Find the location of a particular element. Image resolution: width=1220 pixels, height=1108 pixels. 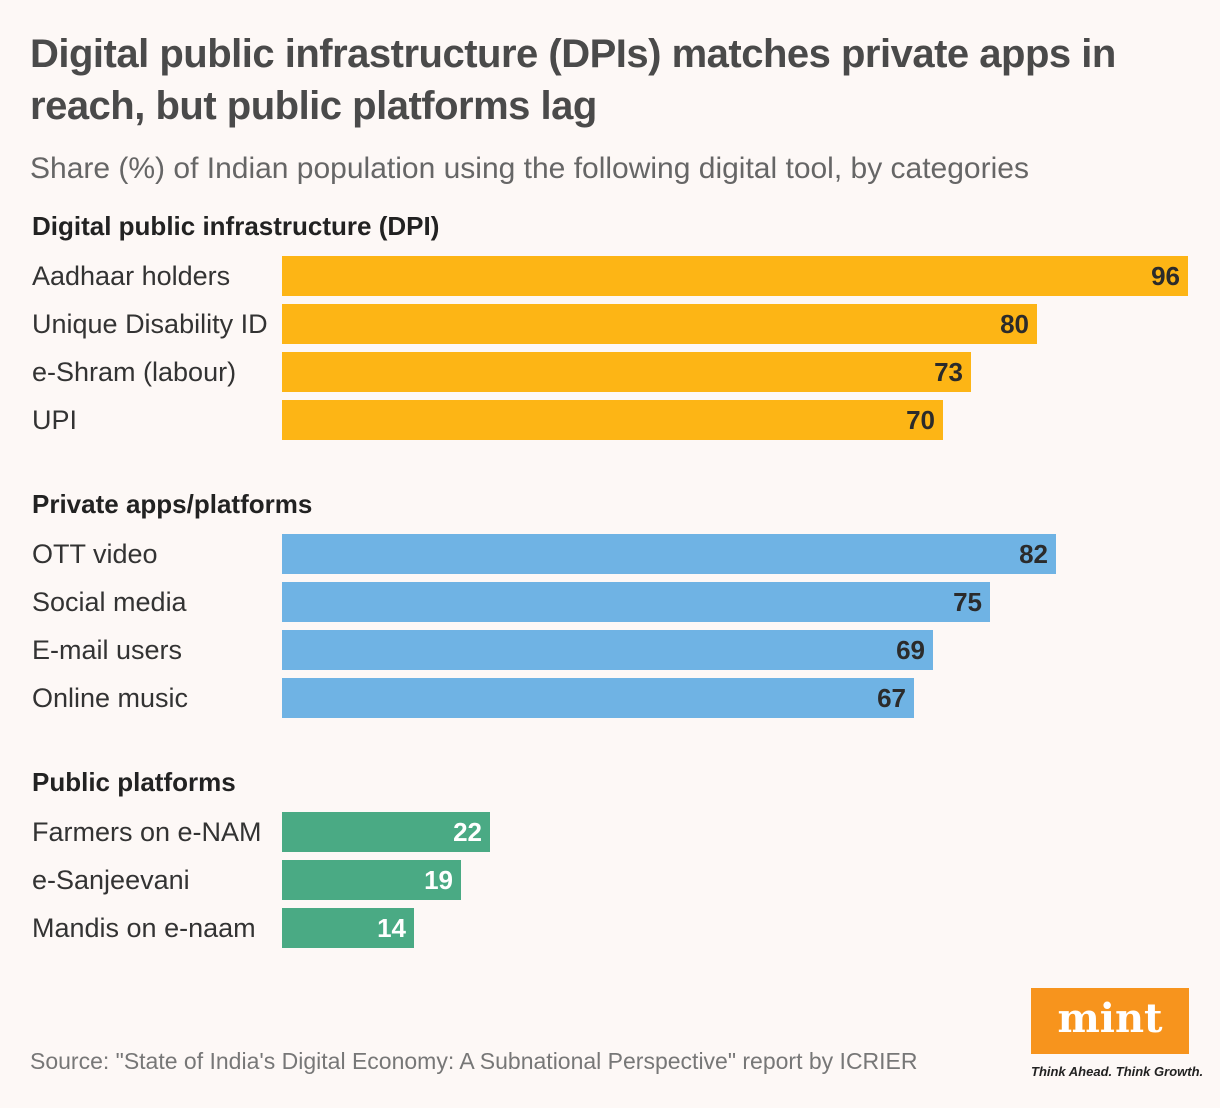

data-label: 19 is located at coordinates (438, 880).